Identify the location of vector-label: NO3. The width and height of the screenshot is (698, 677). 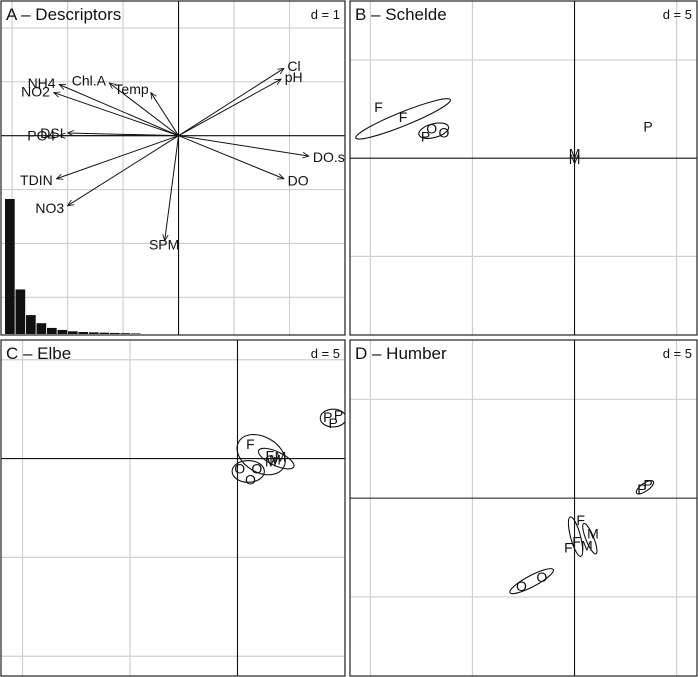
(49, 208).